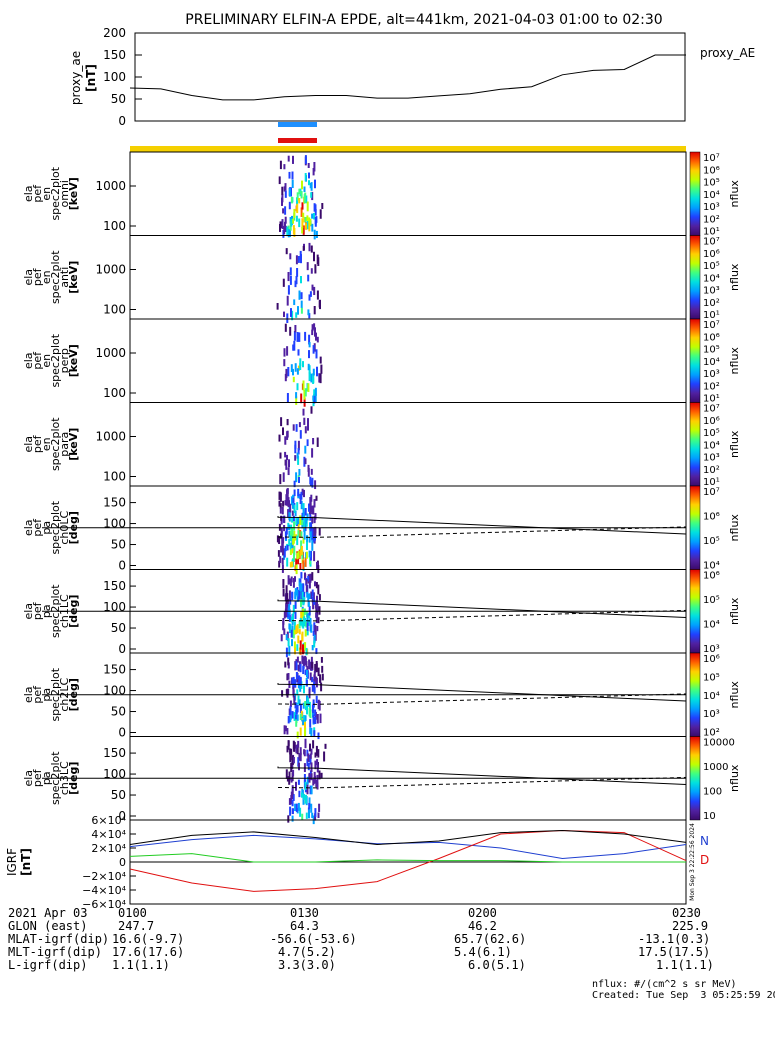 The width and height of the screenshot is (775, 1050). I want to click on colorbar-tick-label: 10⁵, so click(711, 677).